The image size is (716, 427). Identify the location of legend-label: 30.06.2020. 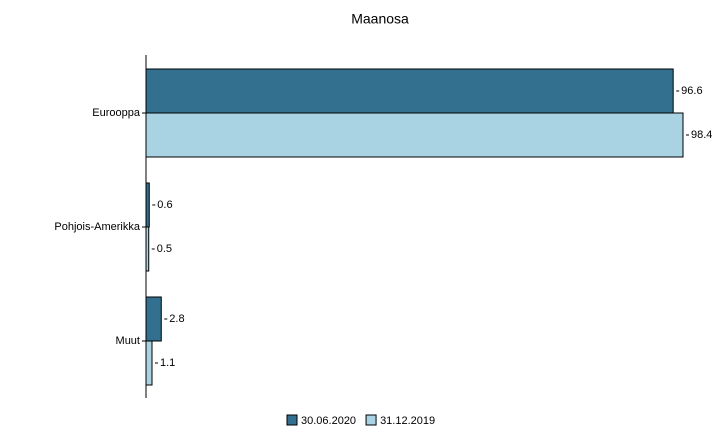
(328, 421).